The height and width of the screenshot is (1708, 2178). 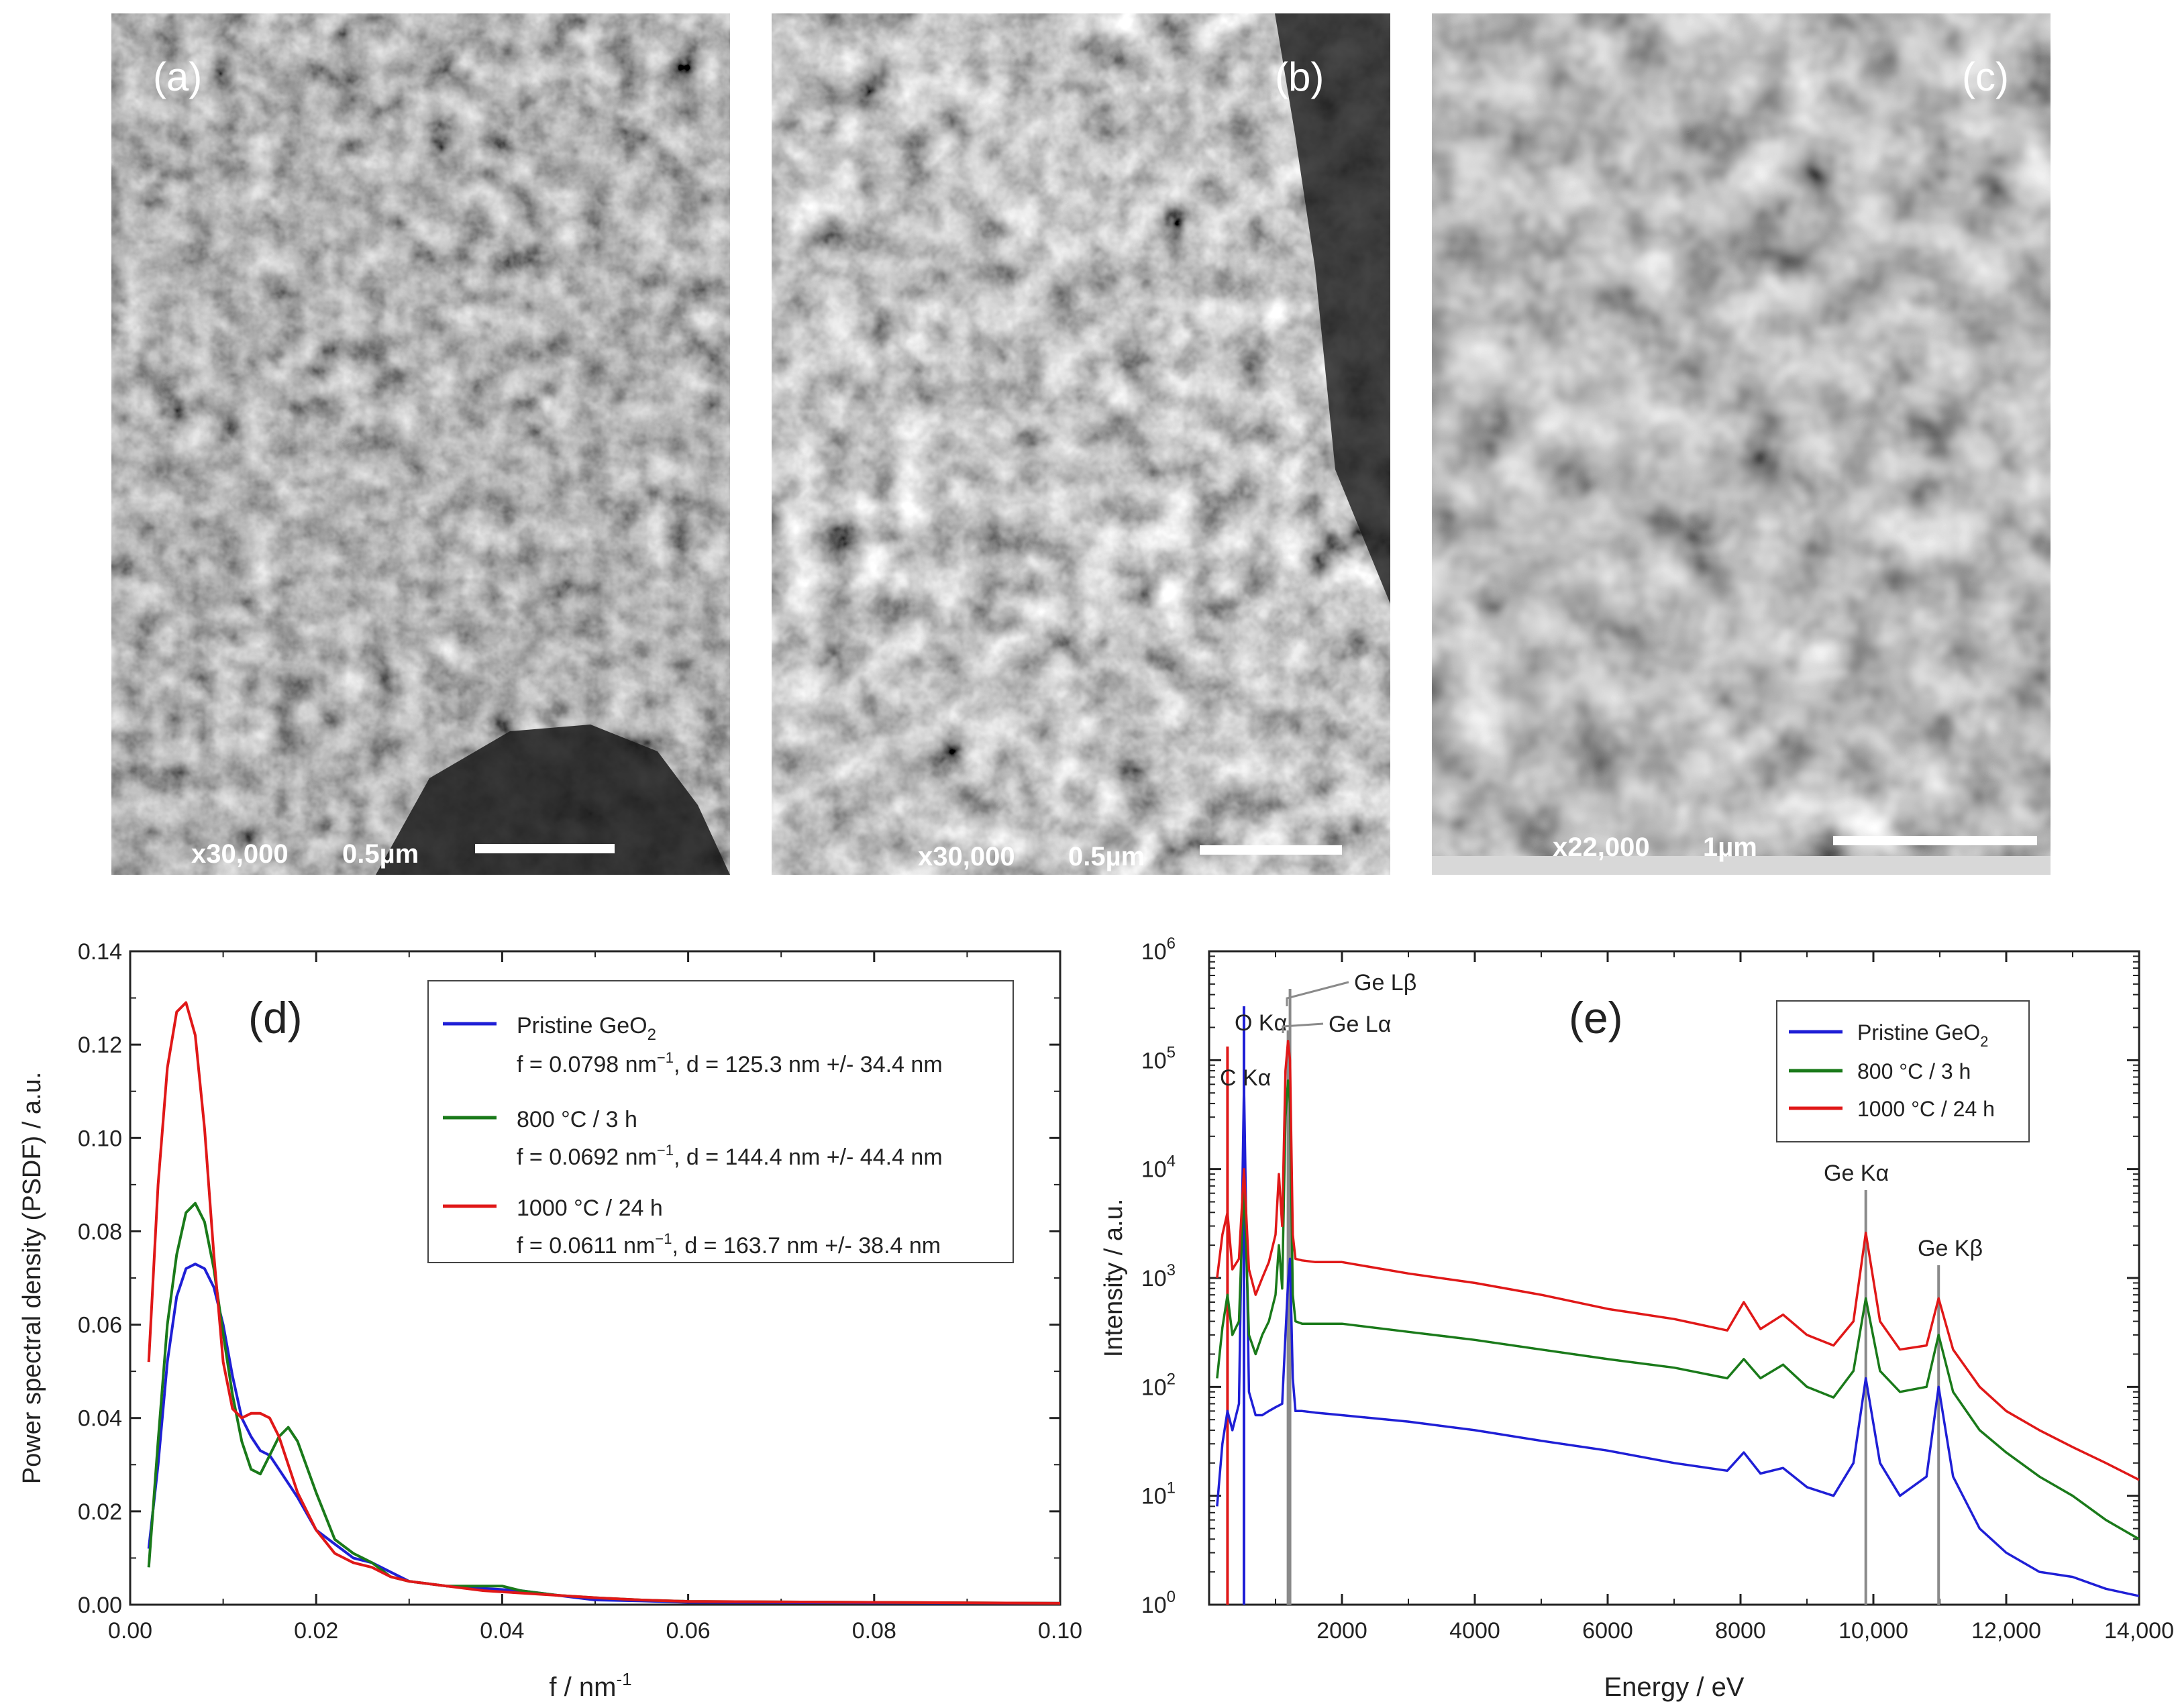 I want to click on y-tick-label-e: 10², so click(x=1158, y=1385).